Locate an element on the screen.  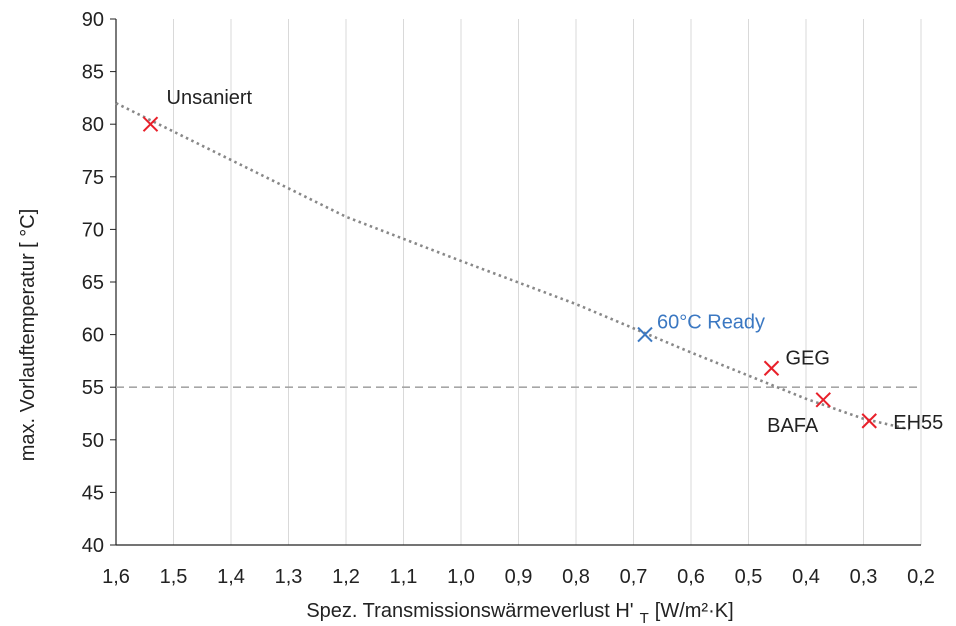
data-point-0: Unsaniert is located at coordinates (197, 109).